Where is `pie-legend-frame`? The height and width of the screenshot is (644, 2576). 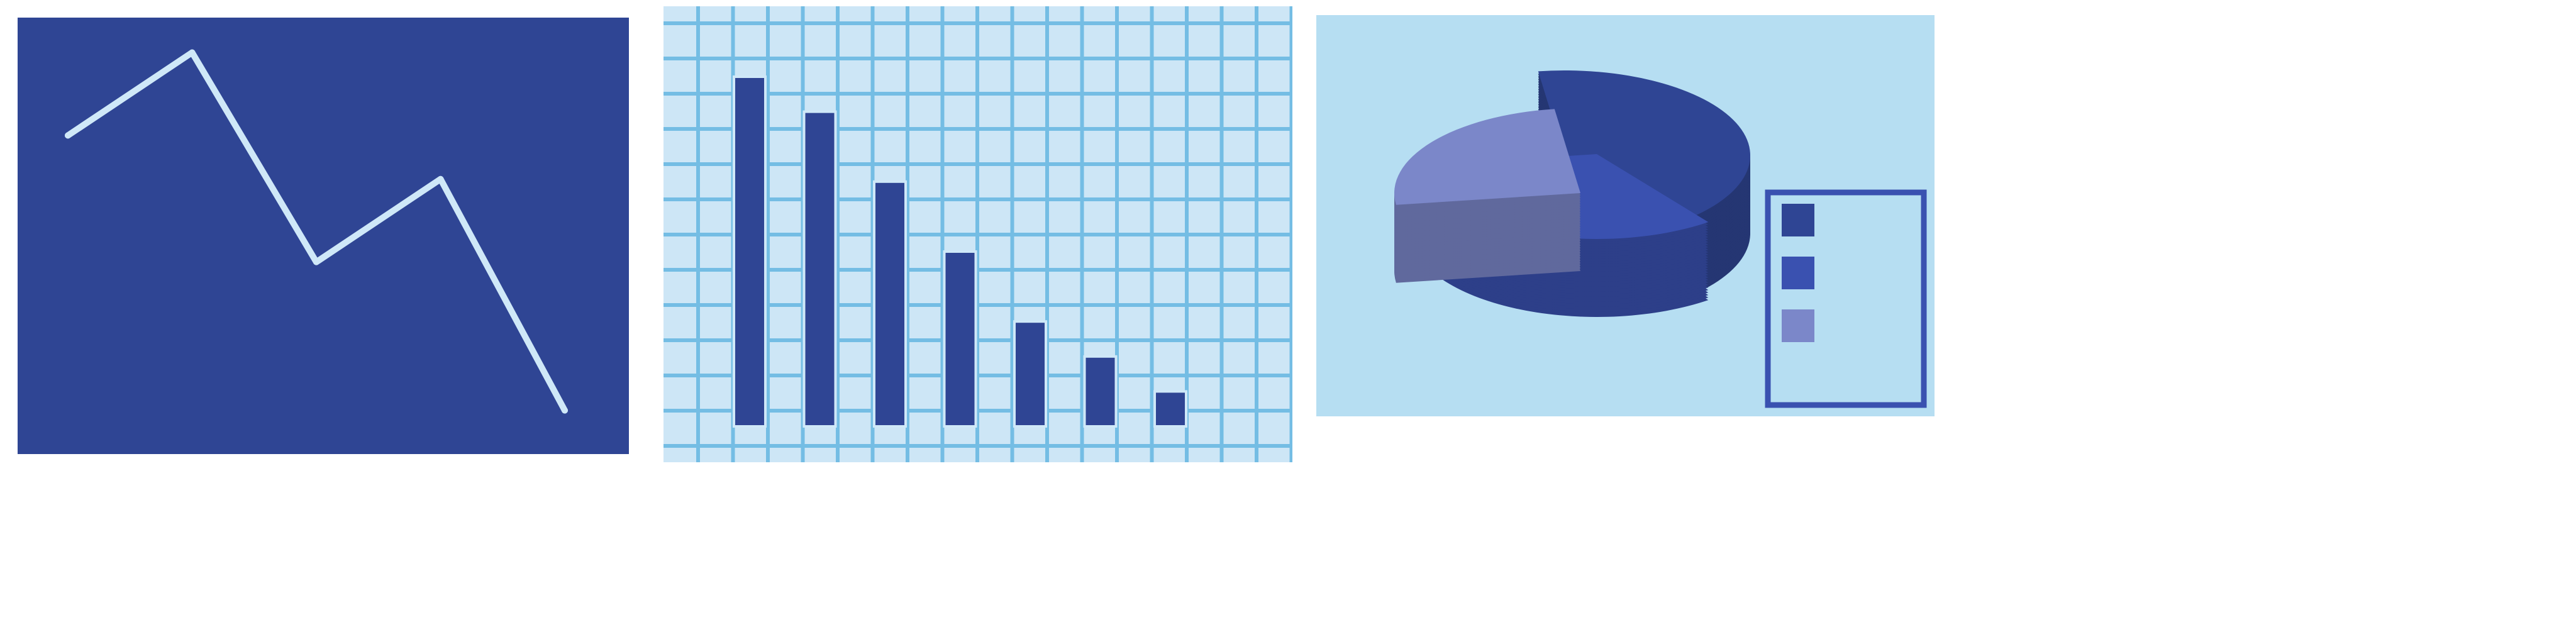 pie-legend-frame is located at coordinates (1846, 298).